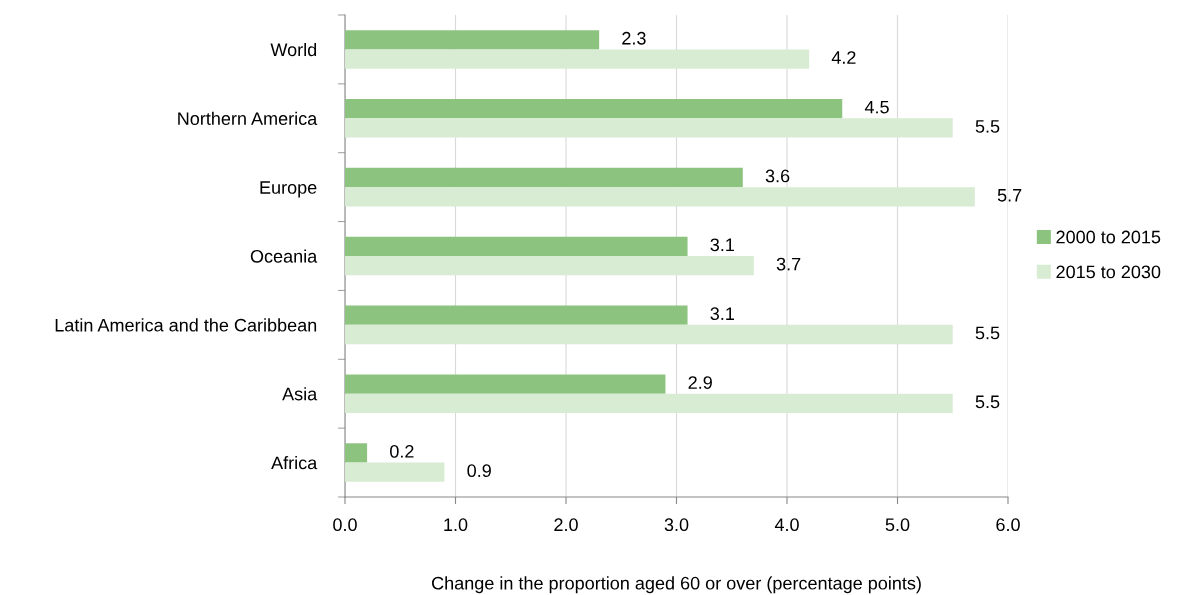  What do you see at coordinates (566, 525) in the screenshot?
I see `x-tick-label: 2.0` at bounding box center [566, 525].